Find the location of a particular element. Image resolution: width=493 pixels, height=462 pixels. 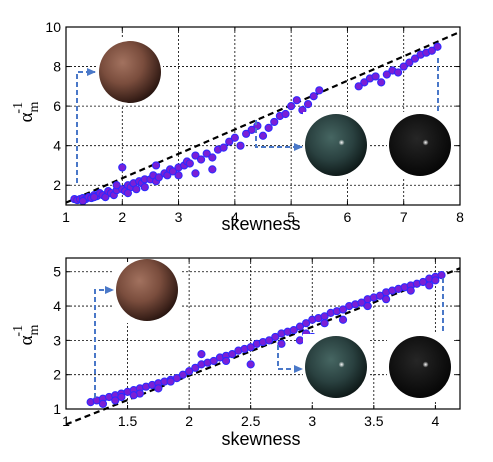

x-tick-label: 1.5 is located at coordinates (128, 421).